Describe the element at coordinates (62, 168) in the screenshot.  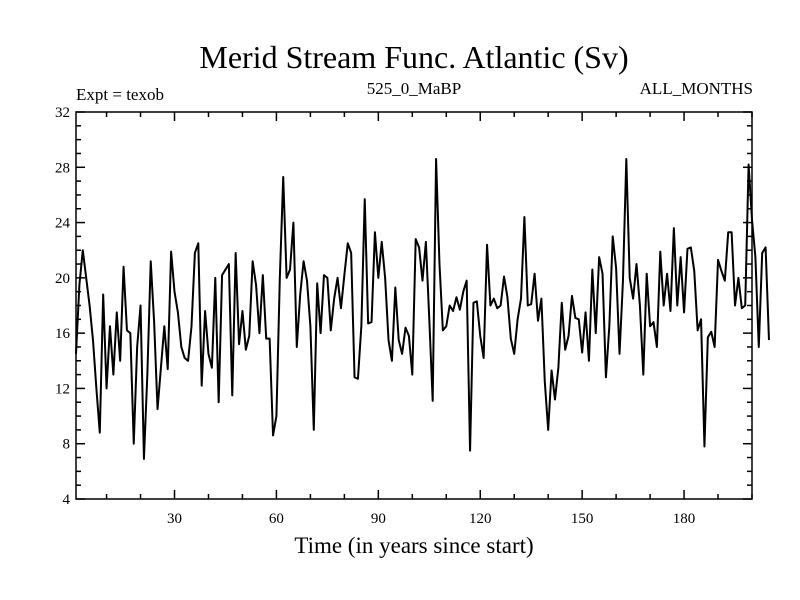
I see `y-tick-label: 28` at that location.